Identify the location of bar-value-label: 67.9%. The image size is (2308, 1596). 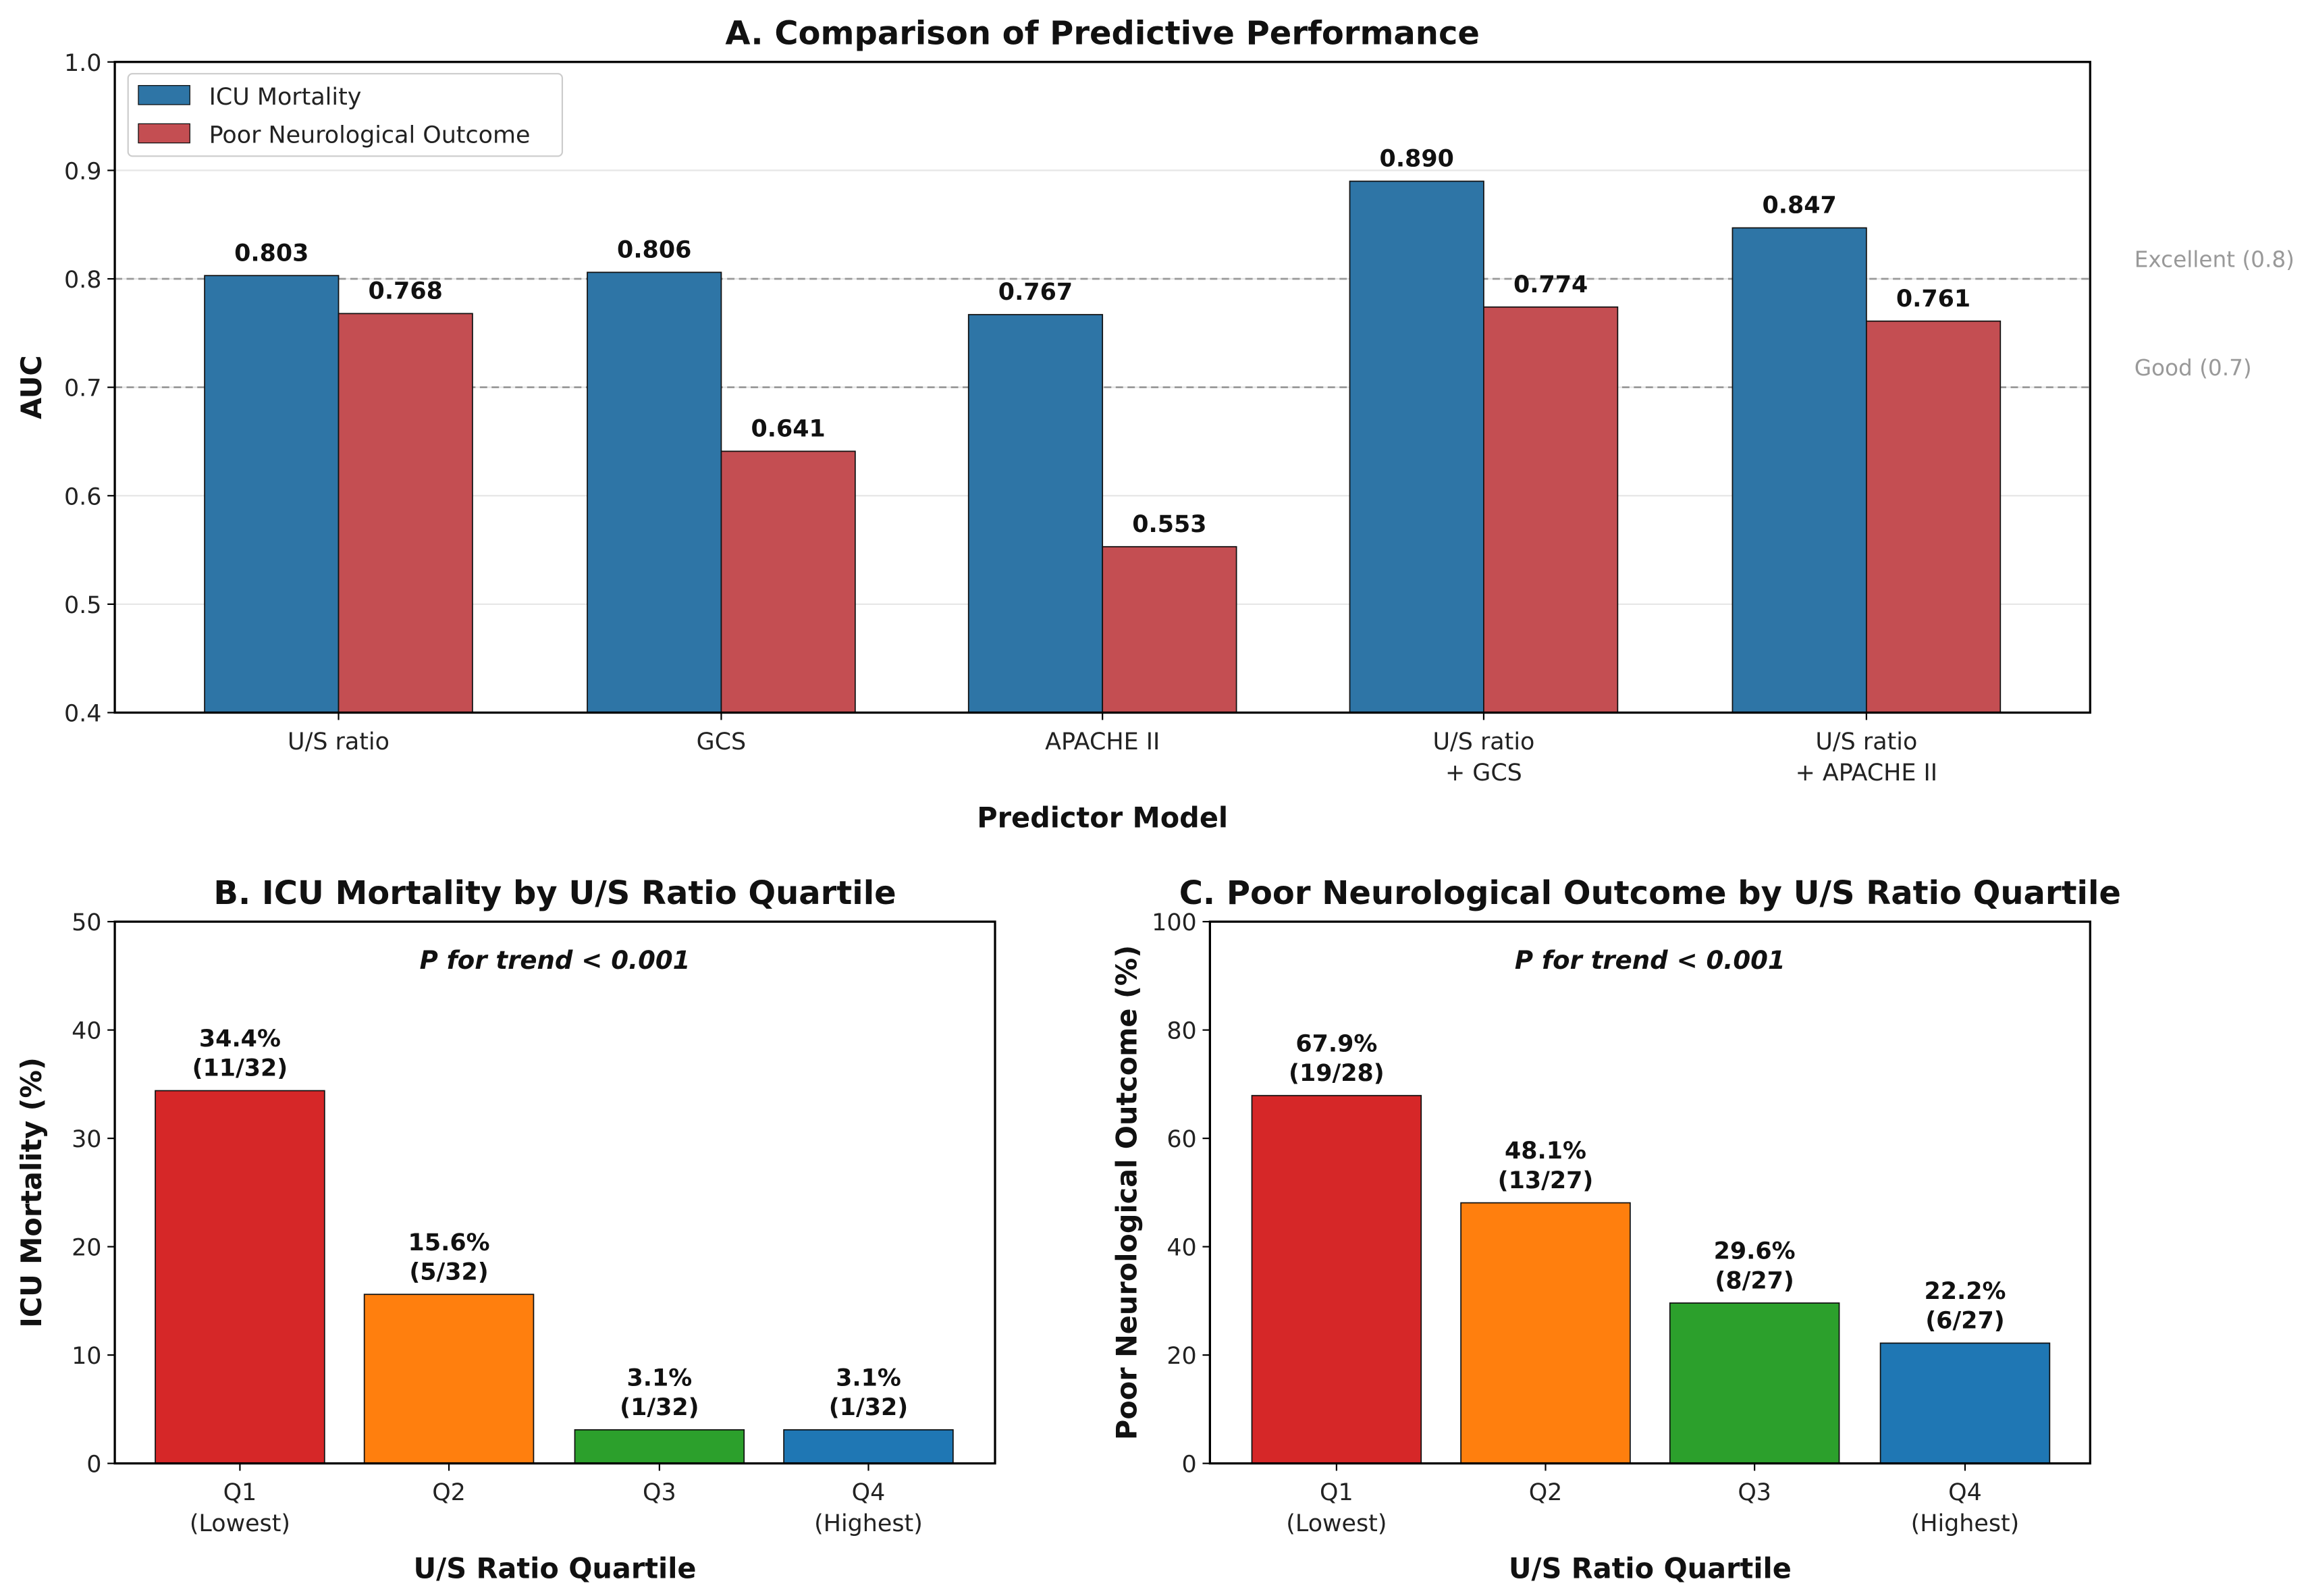
(1336, 1043).